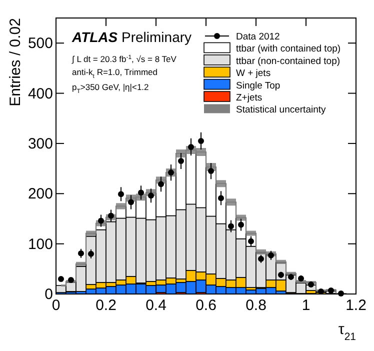 The width and height of the screenshot is (374, 351). What do you see at coordinates (256, 305) in the screenshot?
I see `x-tick-label: 0.8` at bounding box center [256, 305].